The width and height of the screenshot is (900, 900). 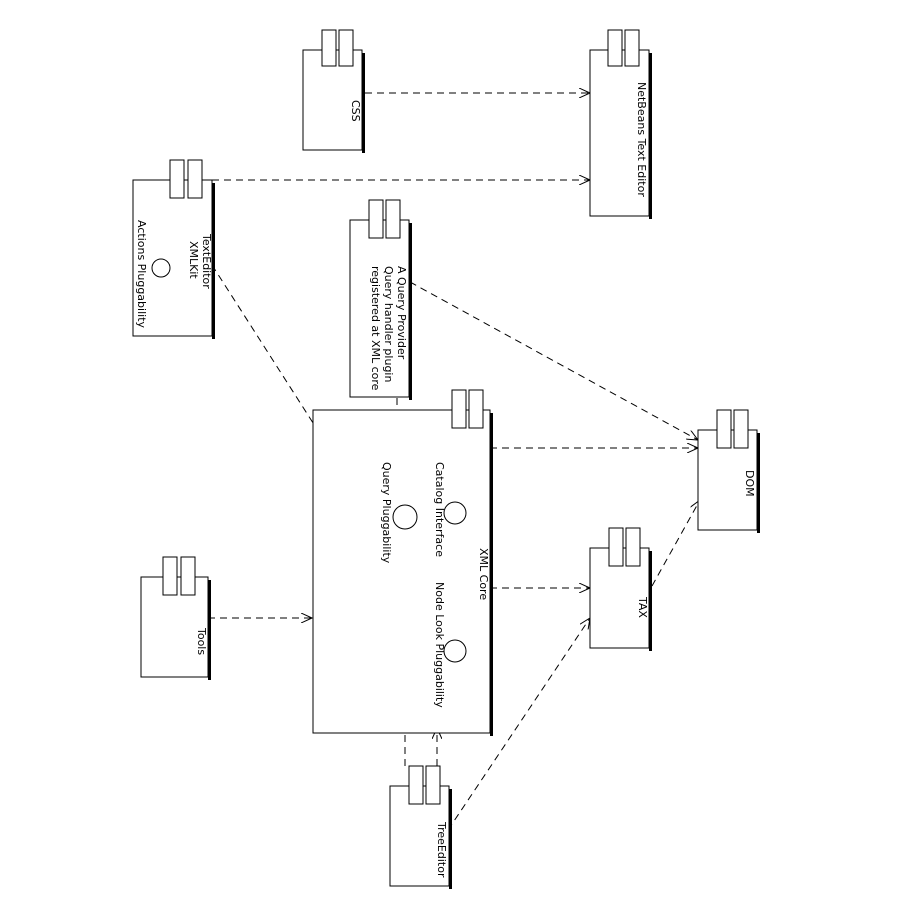 I want to click on component-tax-name: TAX, so click(x=642, y=607).